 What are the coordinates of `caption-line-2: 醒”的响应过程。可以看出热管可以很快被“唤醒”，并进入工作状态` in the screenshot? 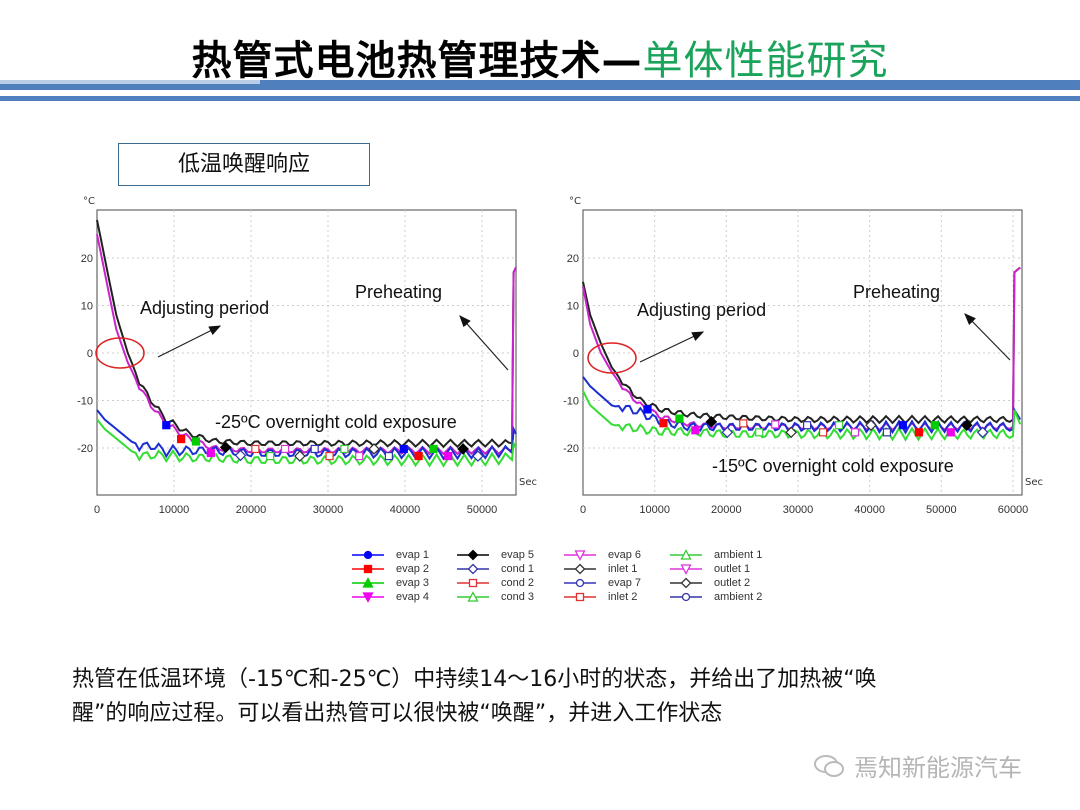 It's located at (397, 713).